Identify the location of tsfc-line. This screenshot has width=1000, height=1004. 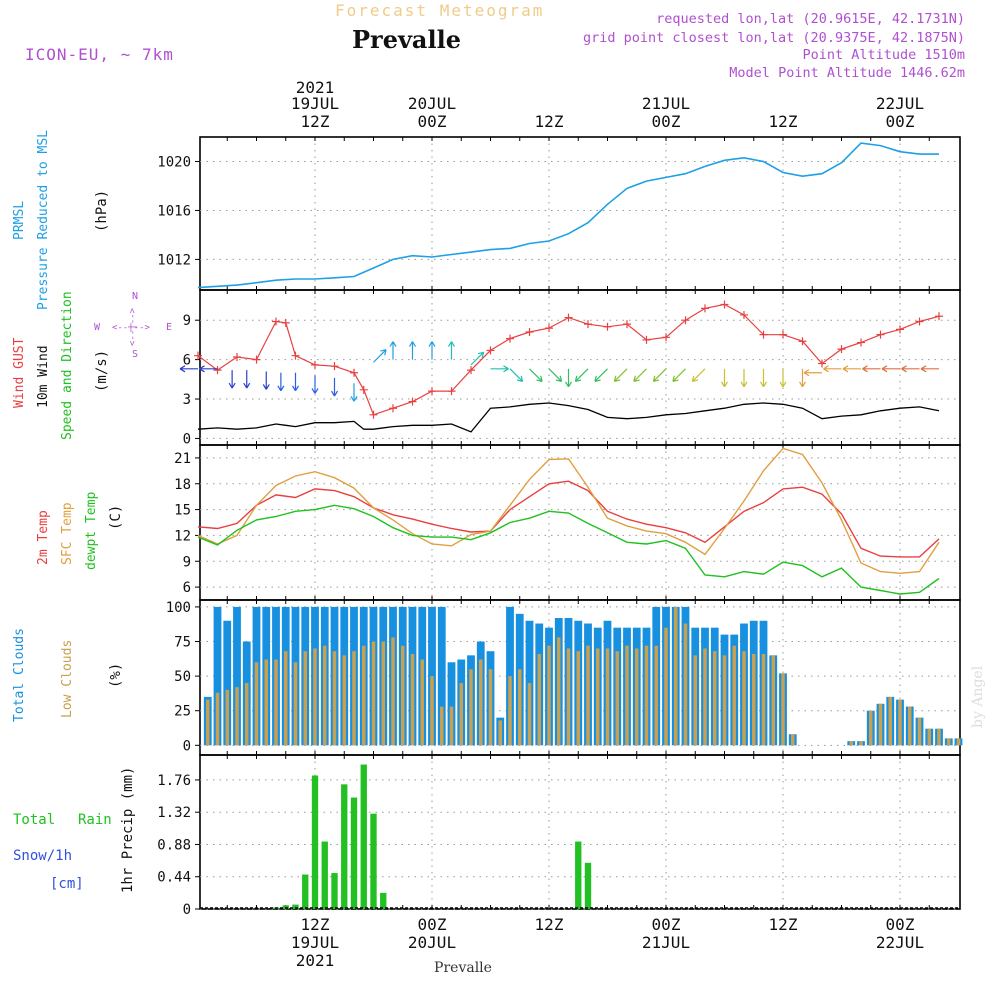
(568, 511).